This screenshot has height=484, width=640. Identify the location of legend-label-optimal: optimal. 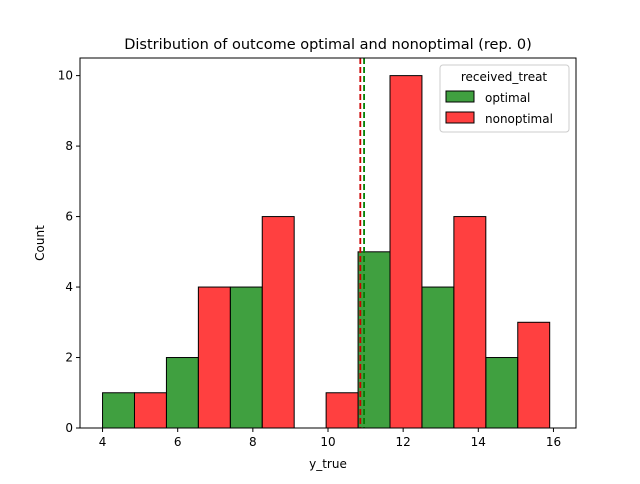
(507, 98).